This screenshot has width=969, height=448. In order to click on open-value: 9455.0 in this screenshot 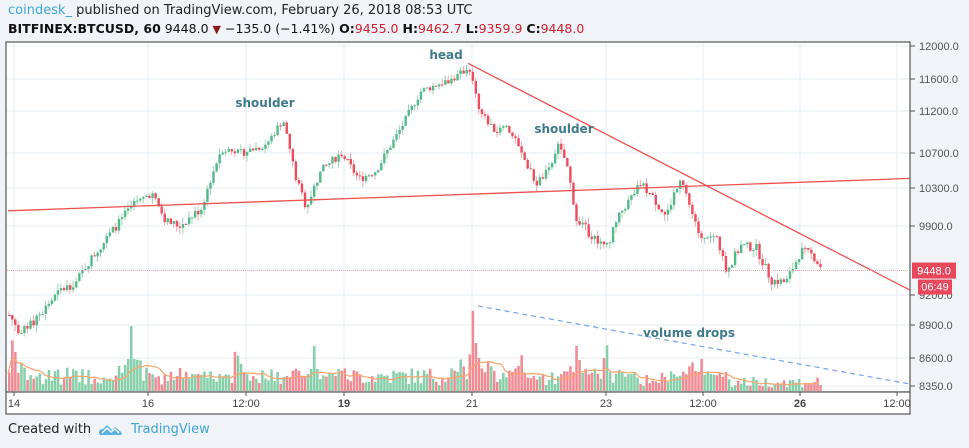, I will do `click(376, 28)`.